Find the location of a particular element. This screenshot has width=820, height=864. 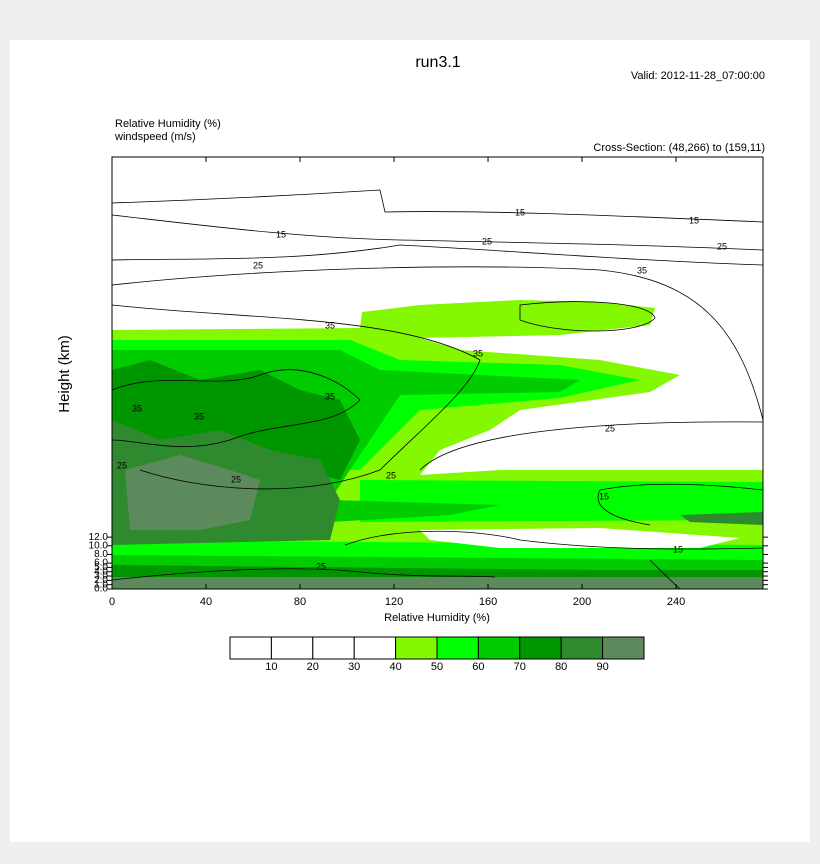

colorbar-tick-label: 30 is located at coordinates (354, 667).